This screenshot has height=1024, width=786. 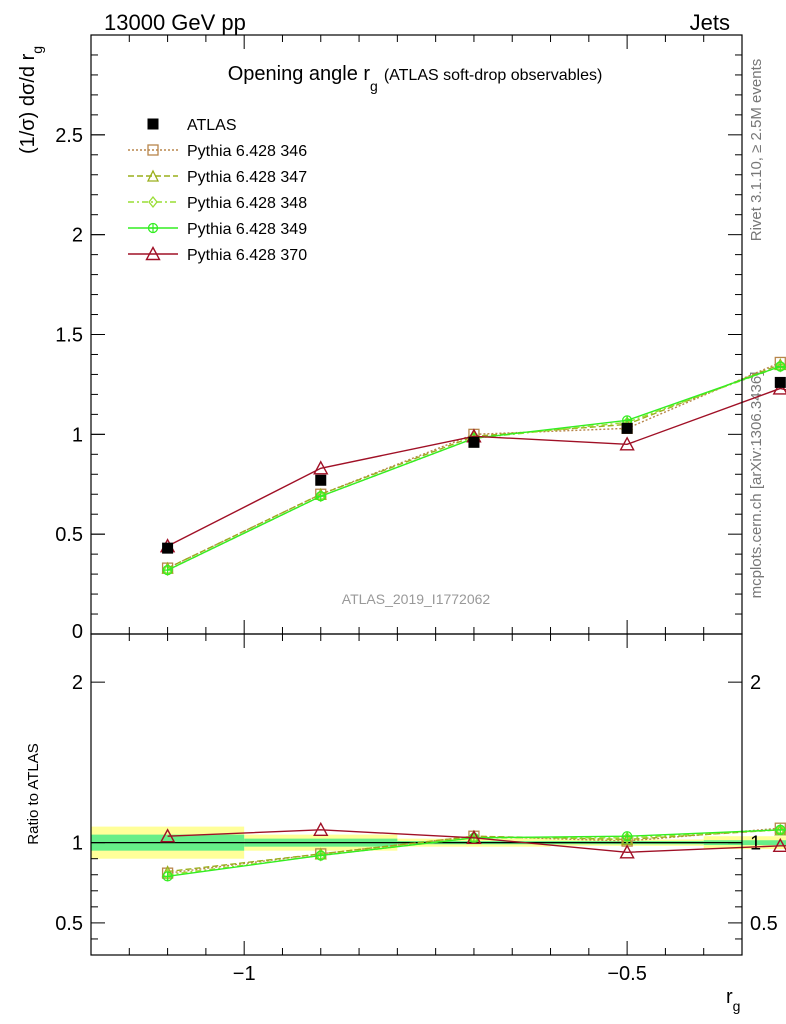 I want to click on ratio-ytick-label-left: 2, so click(x=77, y=683).